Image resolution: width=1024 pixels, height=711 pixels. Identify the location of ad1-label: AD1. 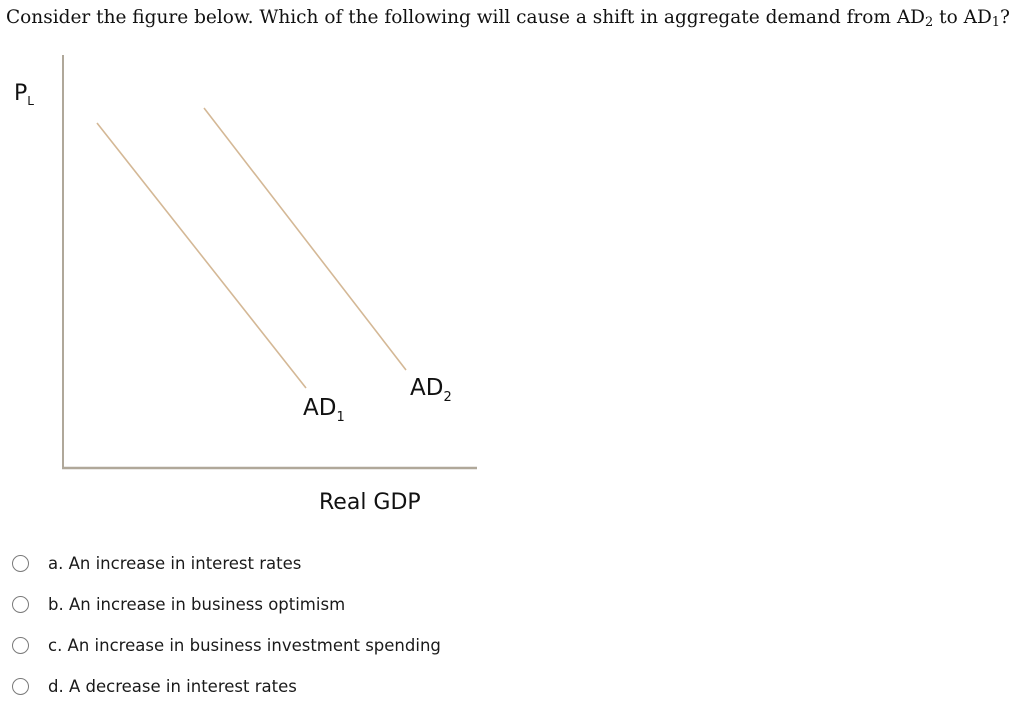
(324, 410).